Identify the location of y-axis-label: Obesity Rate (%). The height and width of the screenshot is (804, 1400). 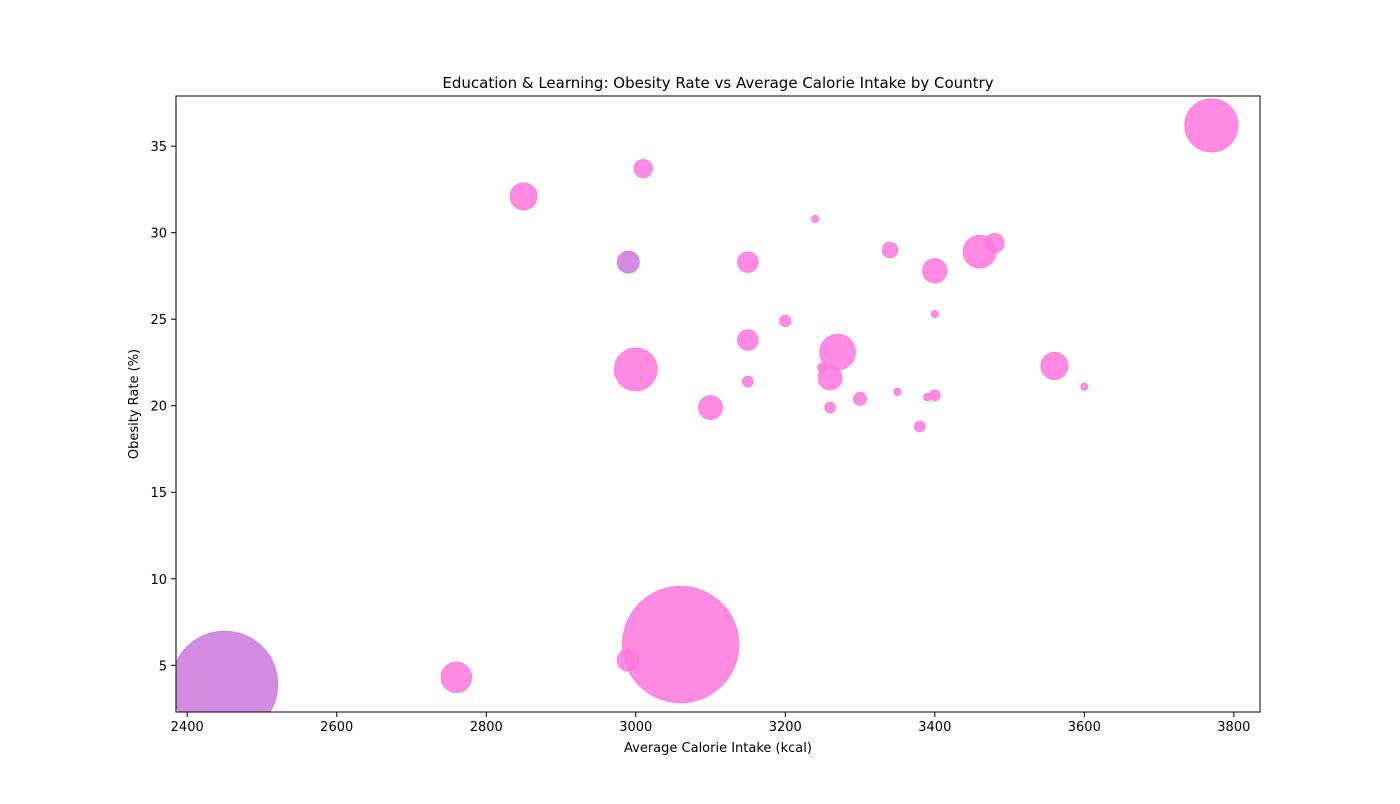
(134, 404).